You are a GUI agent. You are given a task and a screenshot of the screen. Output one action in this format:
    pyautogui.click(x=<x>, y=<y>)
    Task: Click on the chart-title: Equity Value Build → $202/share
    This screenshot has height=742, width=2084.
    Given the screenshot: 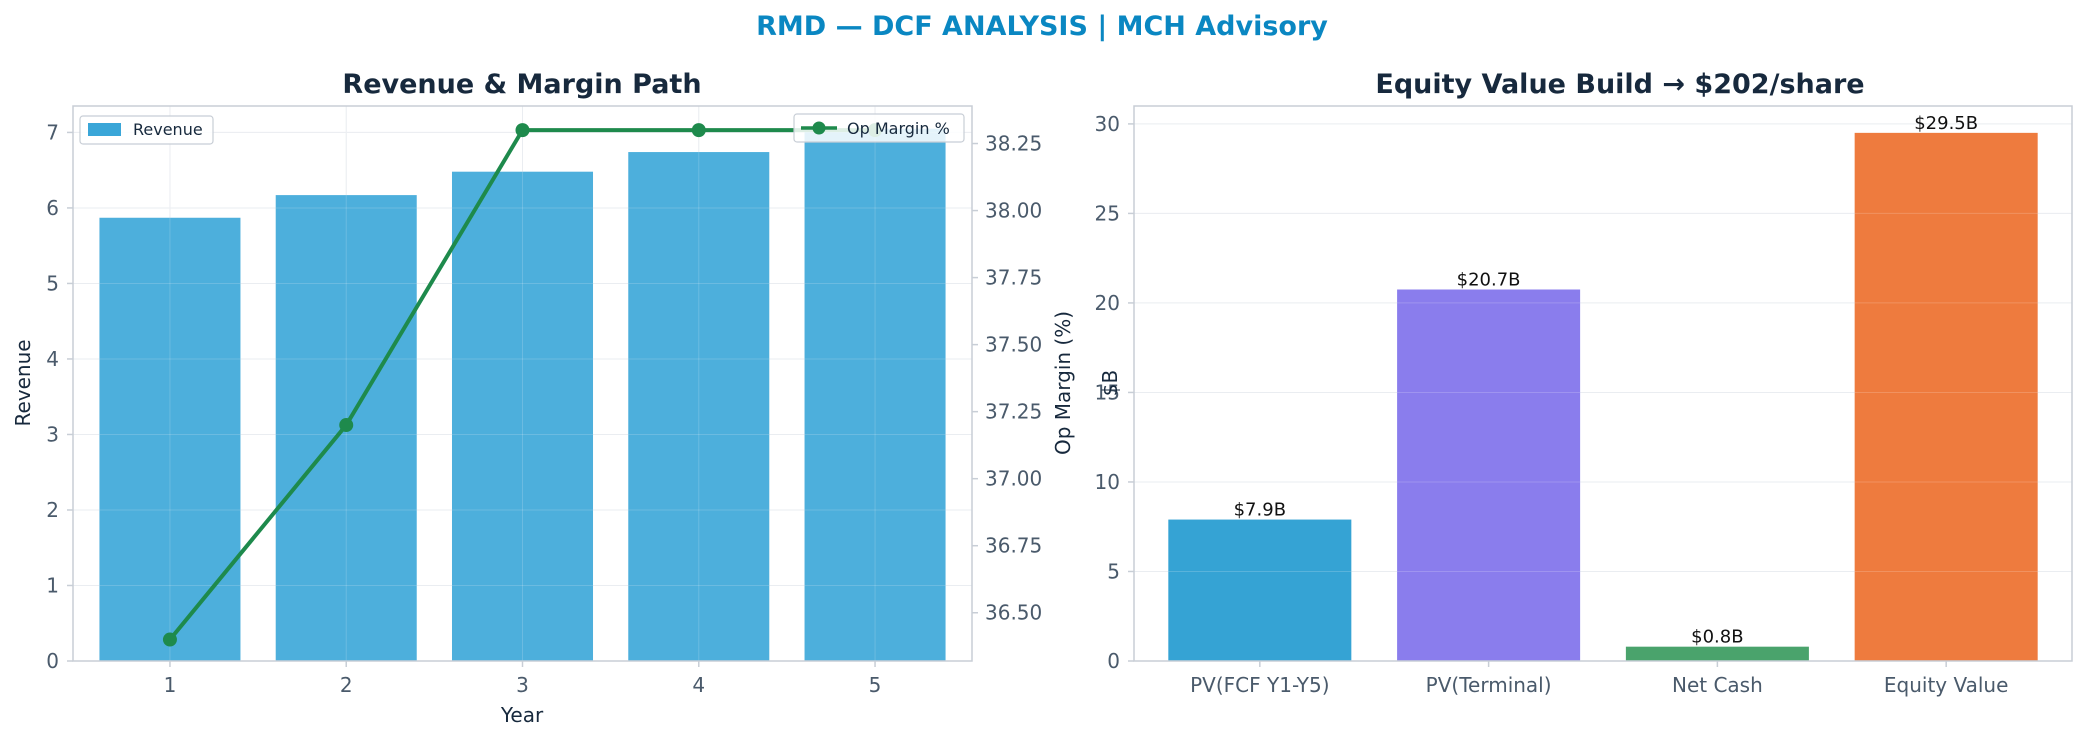 What is the action you would take?
    pyautogui.click(x=1619, y=84)
    